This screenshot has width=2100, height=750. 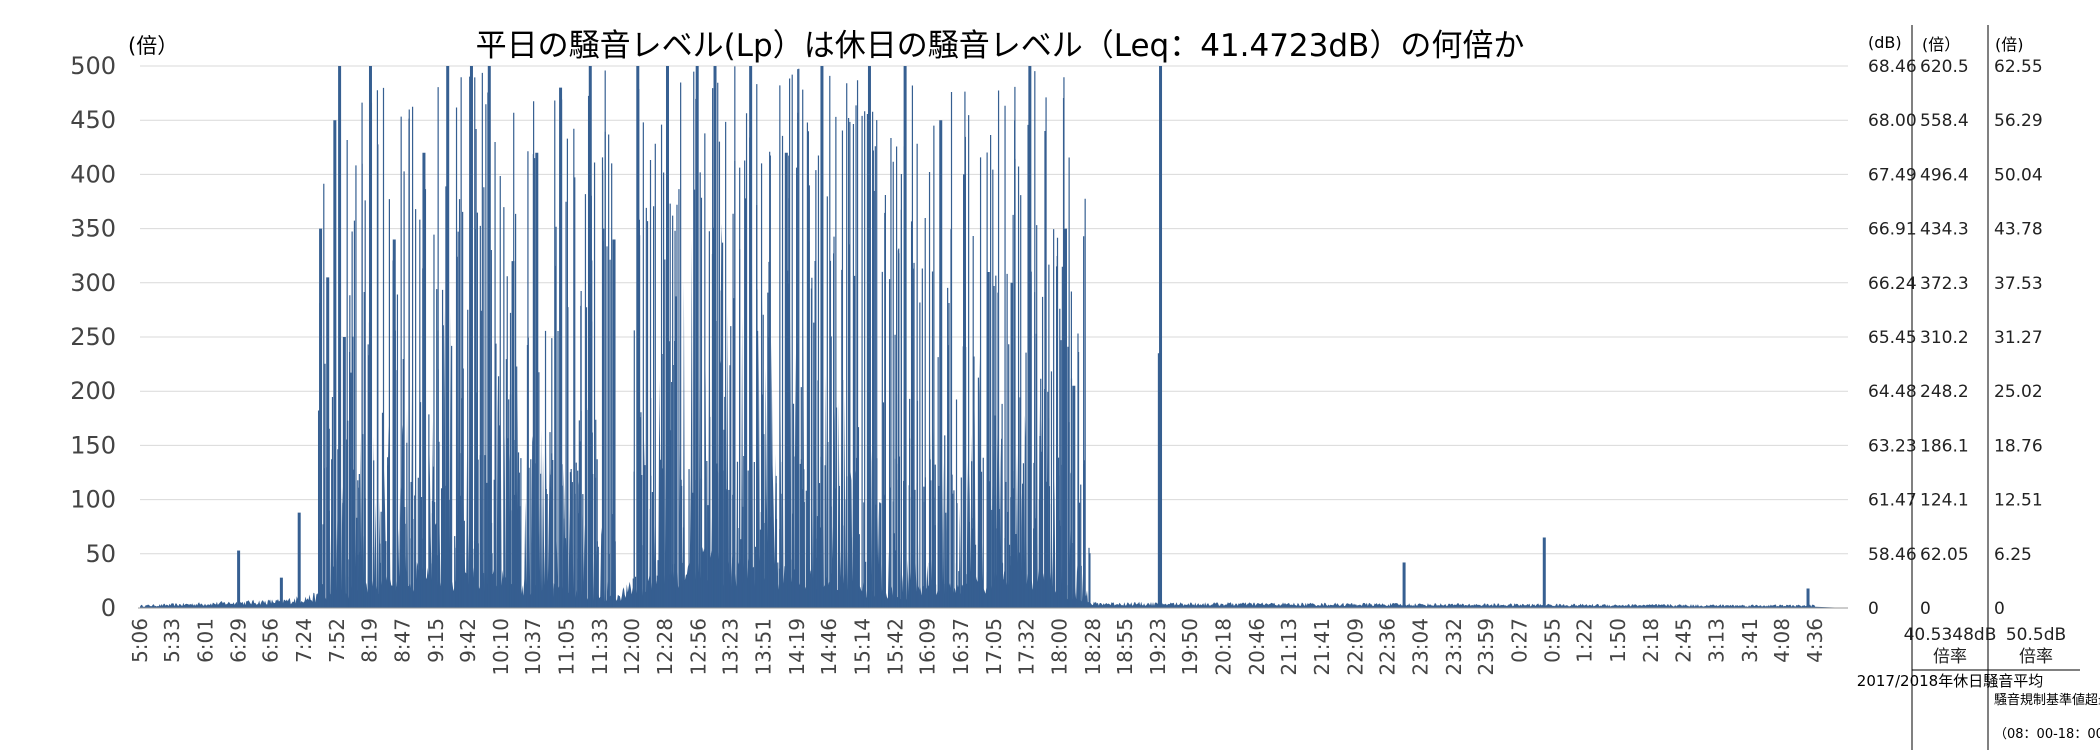 I want to click on x-tick-label: 12:28, so click(x=665, y=647).